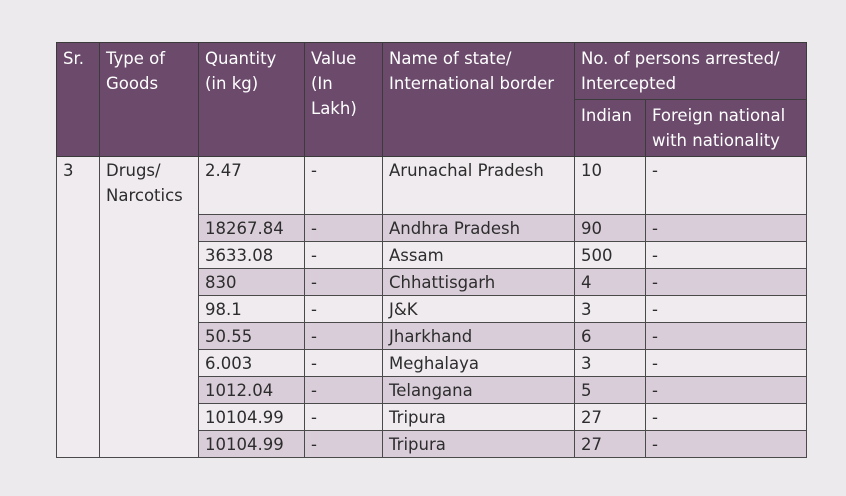 This screenshot has height=496, width=846. I want to click on table-row: 3633.08- Assam 500-, so click(432, 255).